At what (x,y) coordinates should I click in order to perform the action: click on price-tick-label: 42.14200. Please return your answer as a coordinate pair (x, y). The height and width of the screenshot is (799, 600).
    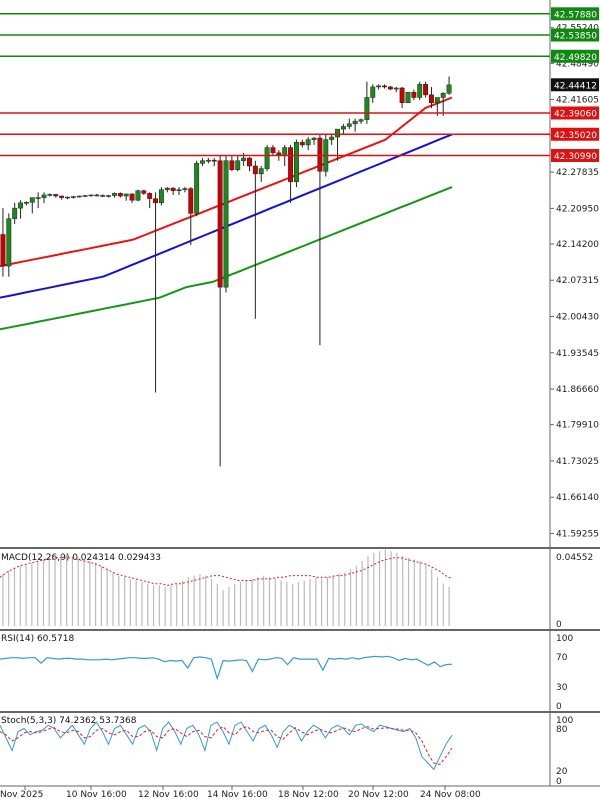
    Looking at the image, I should click on (577, 245).